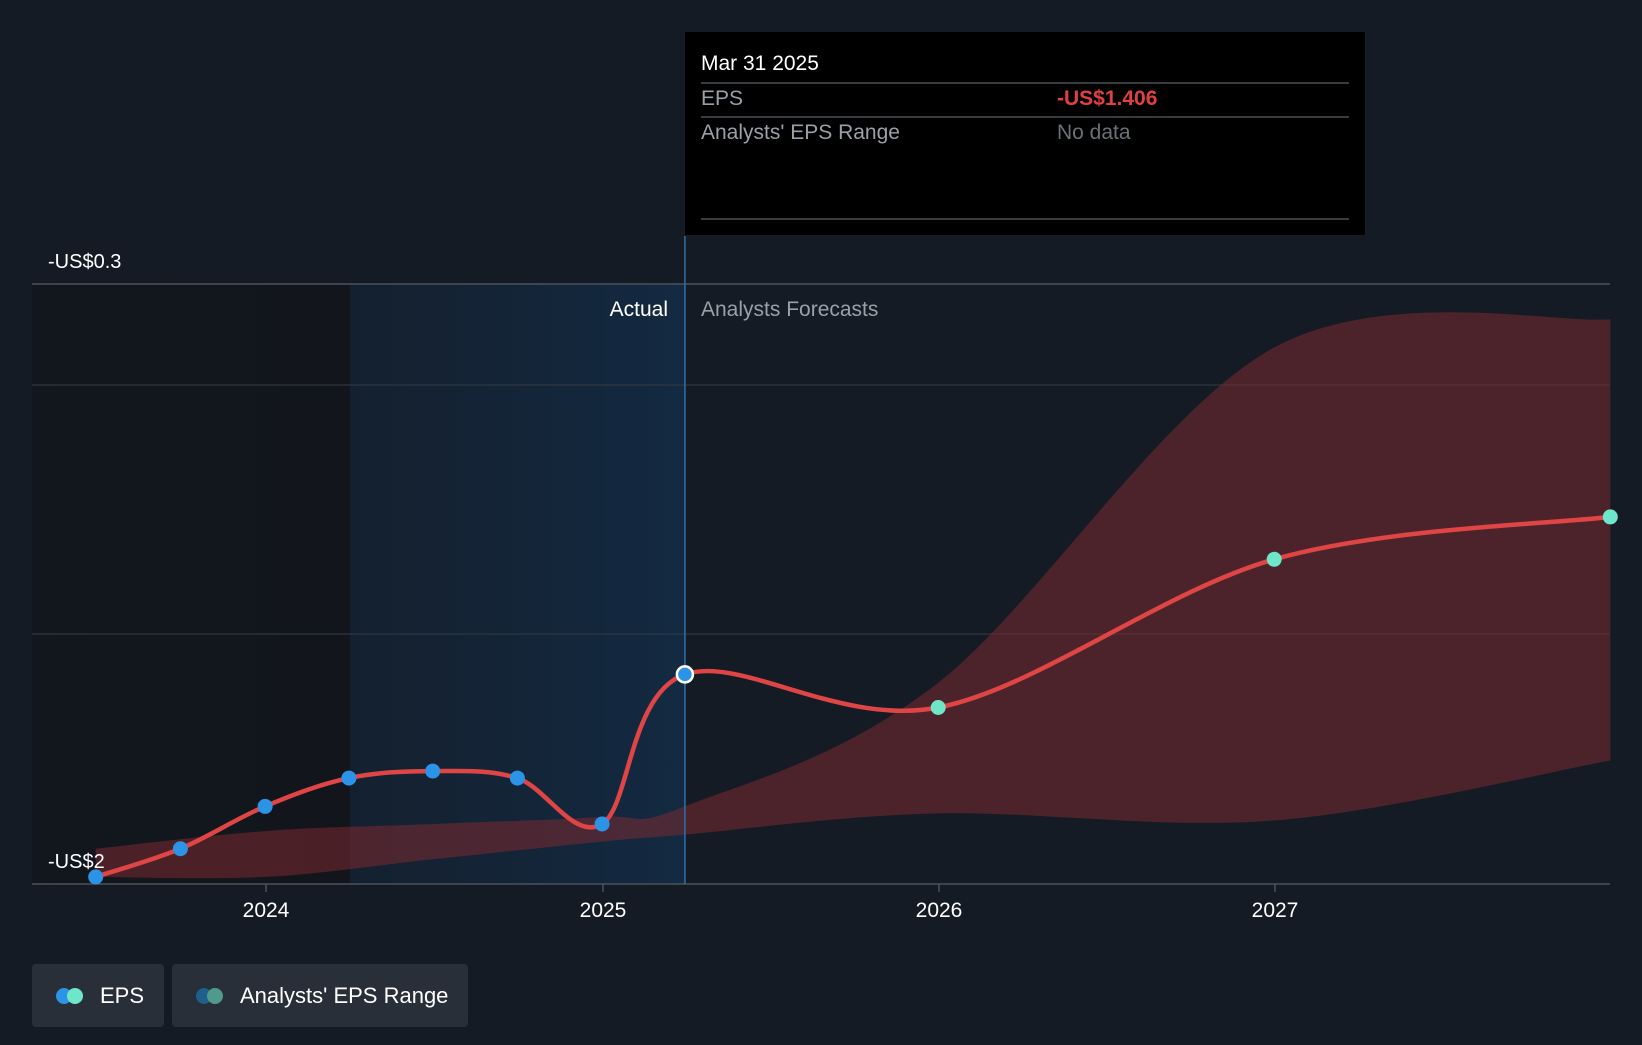 The image size is (1642, 1045). I want to click on legend-eps-button: EPS, so click(98, 995).